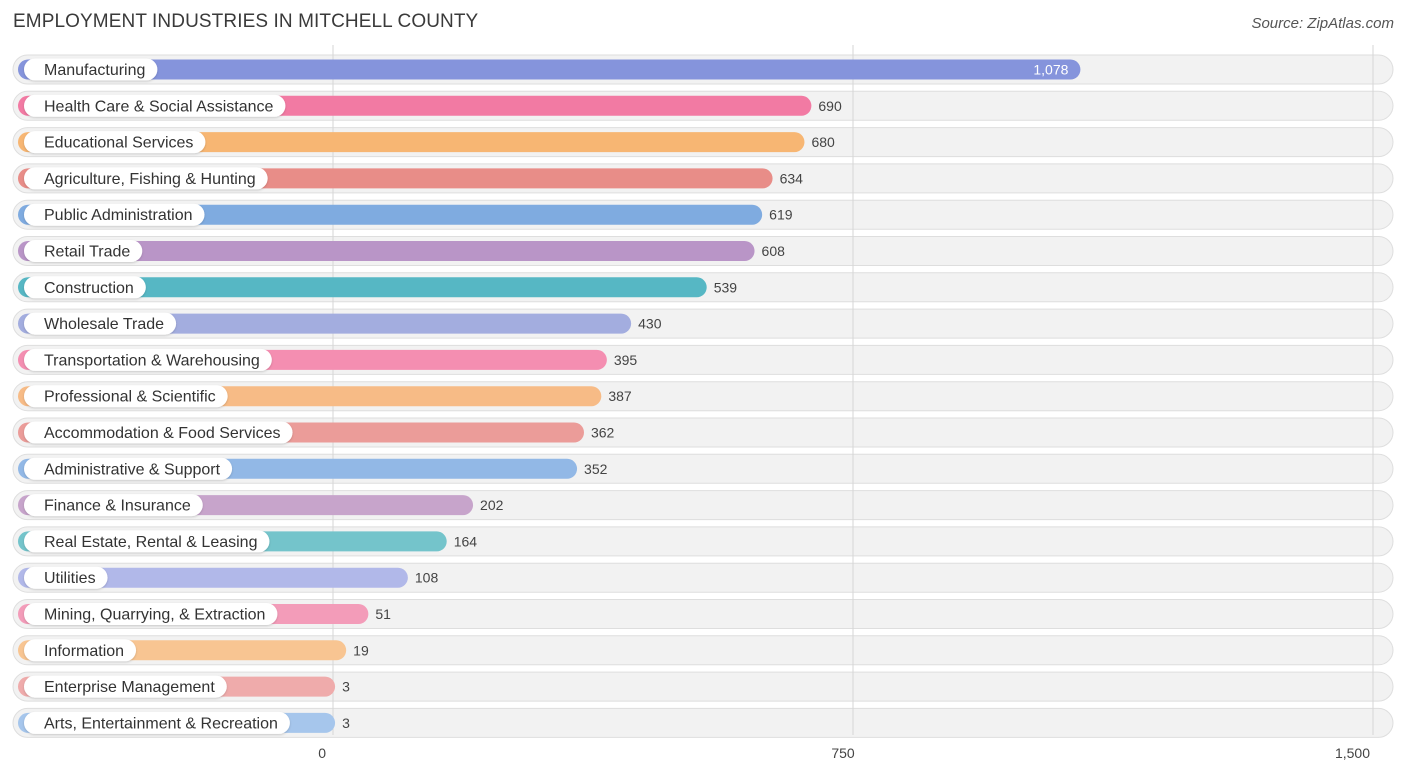 This screenshot has width=1406, height=776. Describe the element at coordinates (1322, 23) in the screenshot. I see `source-label: Source: ZipAtlas.com` at that location.